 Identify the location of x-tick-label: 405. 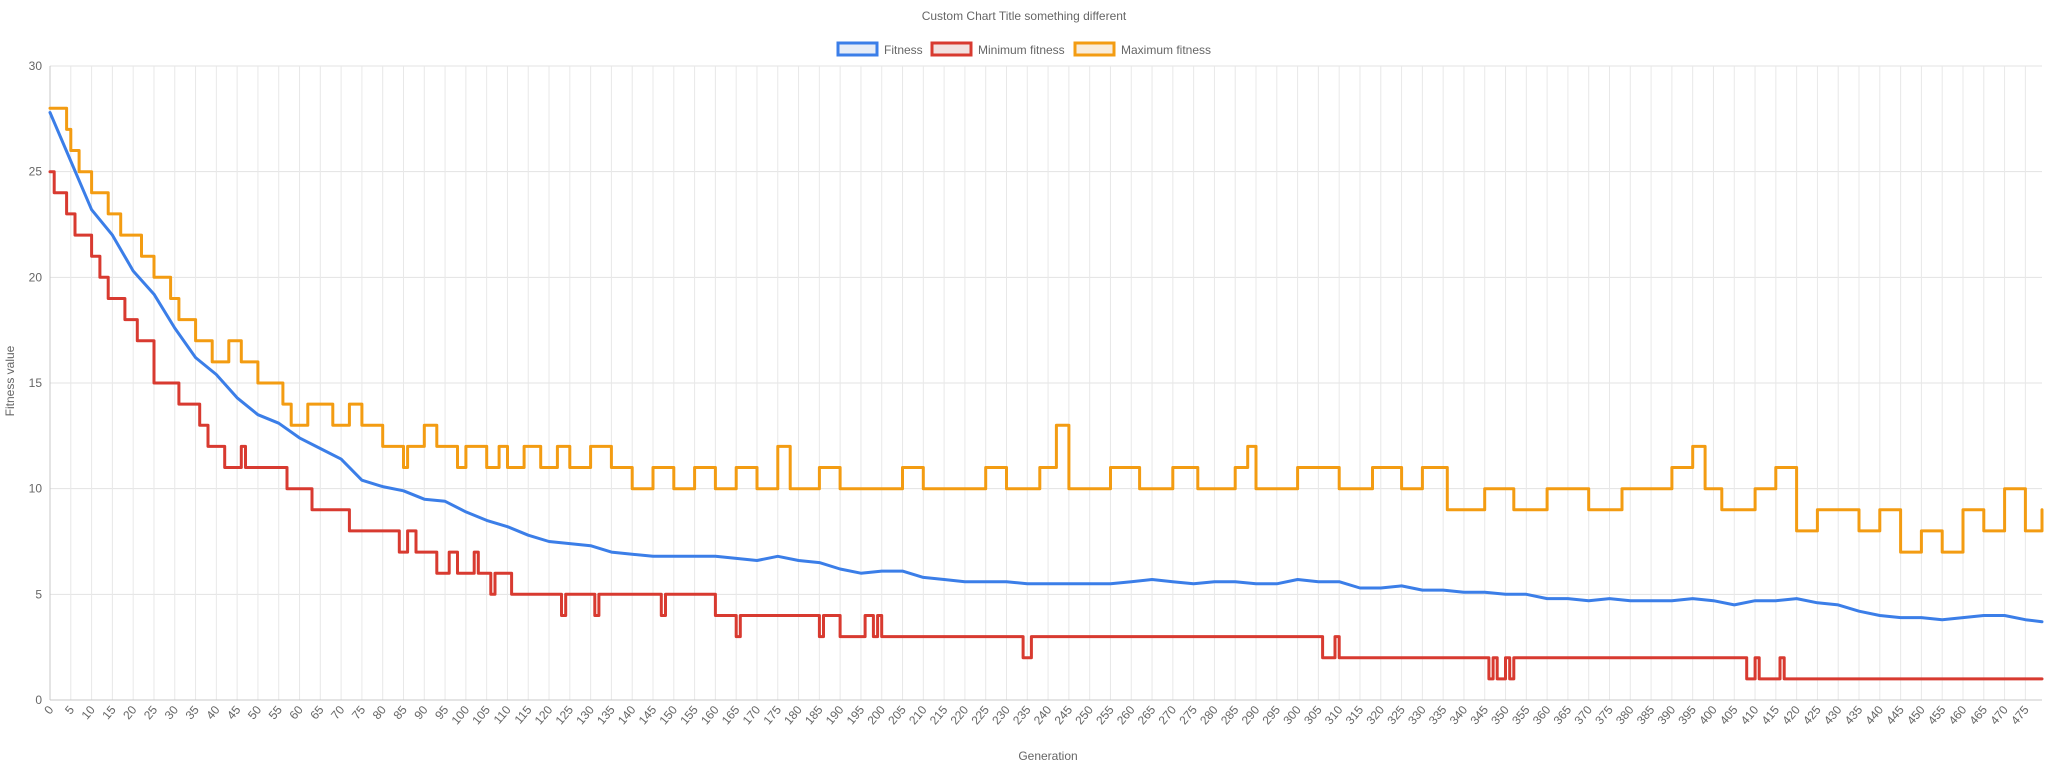
(1729, 715).